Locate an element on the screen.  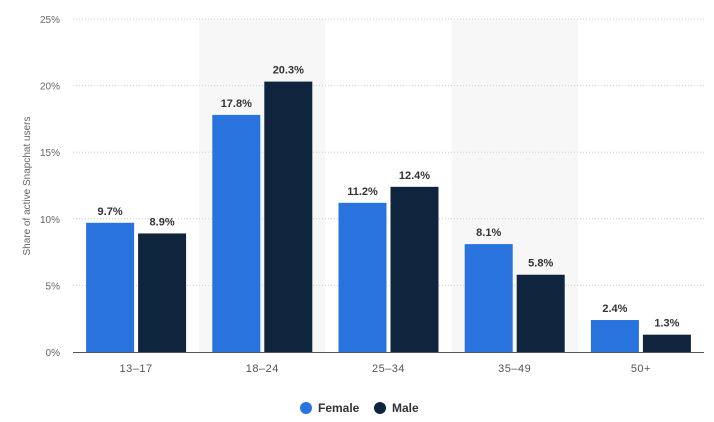
y-tick-label: 5% is located at coordinates (53, 286).